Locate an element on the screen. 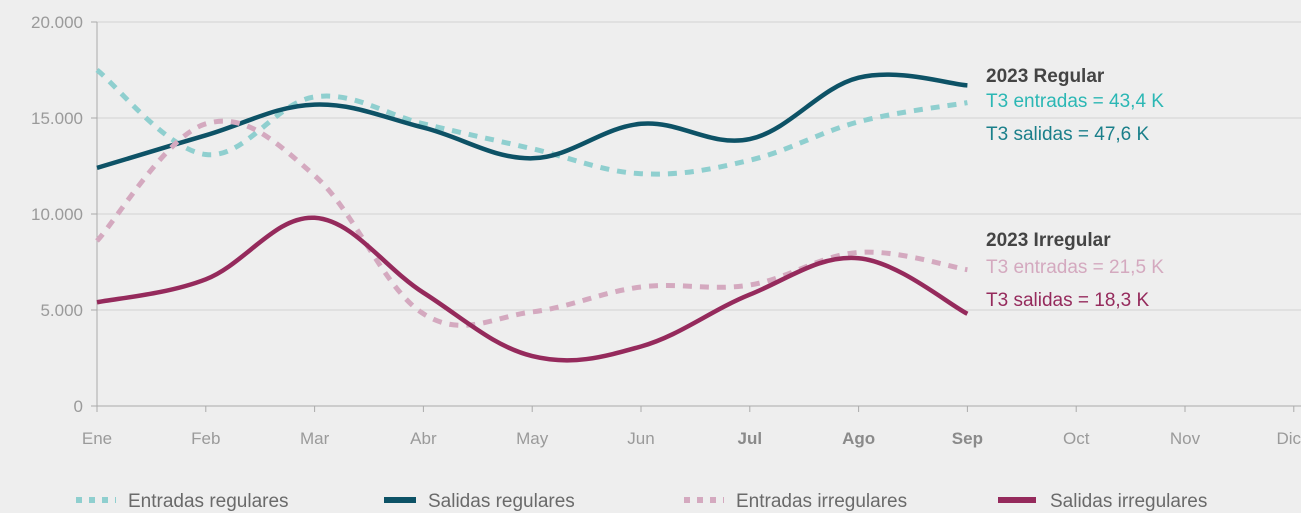 This screenshot has width=1301, height=513. ytick-label-0: 0 is located at coordinates (78, 406).